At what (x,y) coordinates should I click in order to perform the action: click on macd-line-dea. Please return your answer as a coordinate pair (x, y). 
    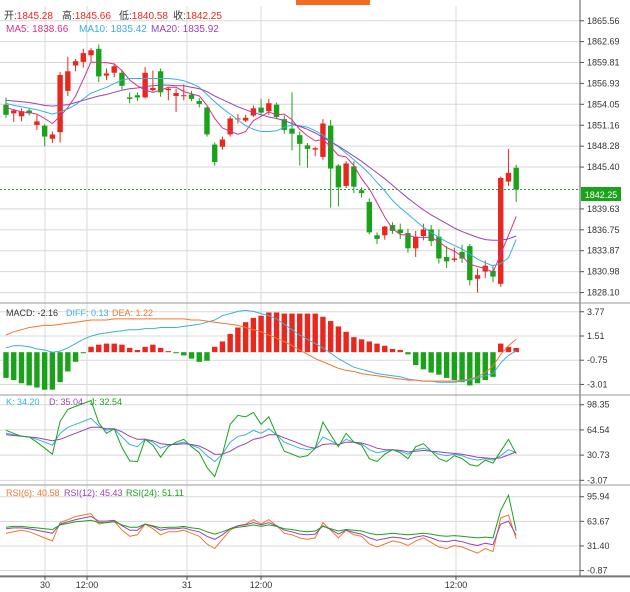
    Looking at the image, I should click on (261, 350).